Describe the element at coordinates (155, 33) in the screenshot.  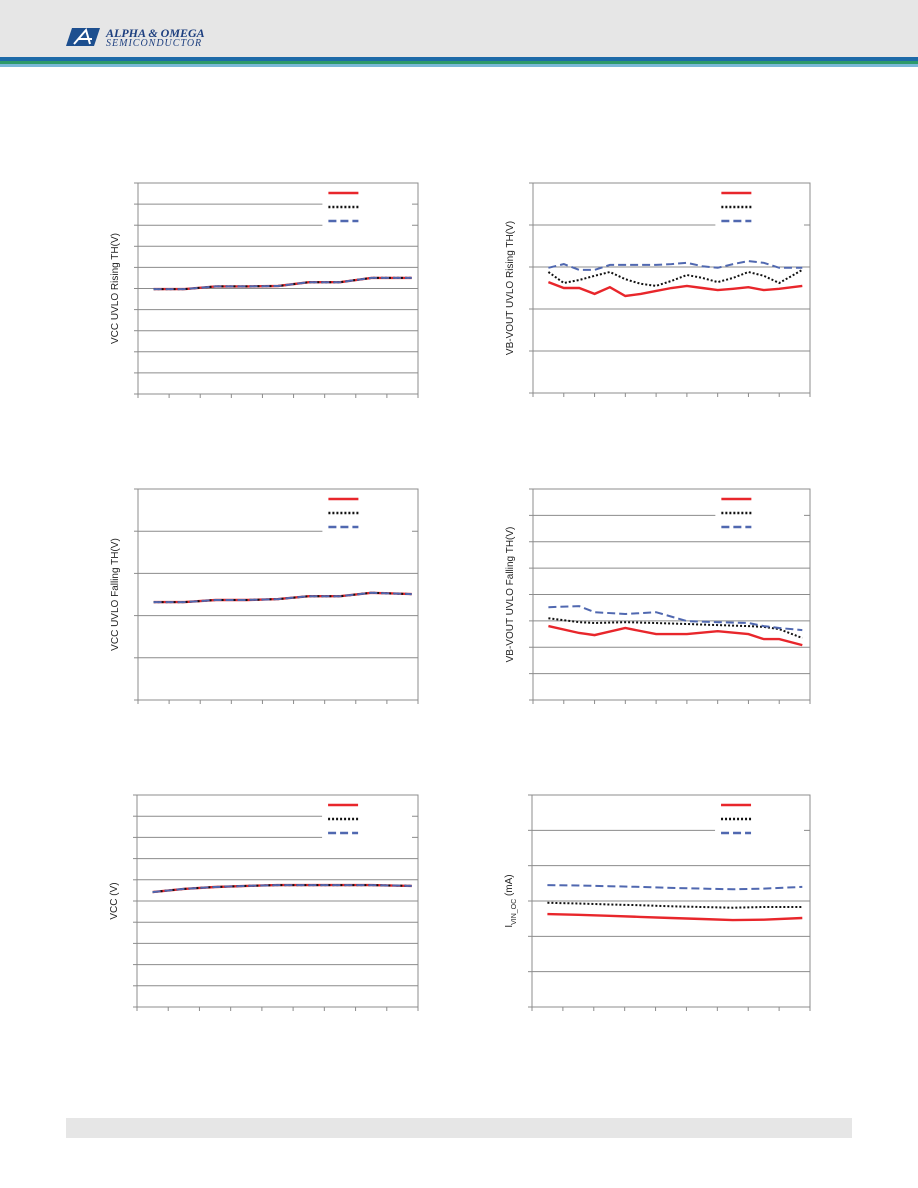
I see `company-name: ALPHA & OMEGA` at that location.